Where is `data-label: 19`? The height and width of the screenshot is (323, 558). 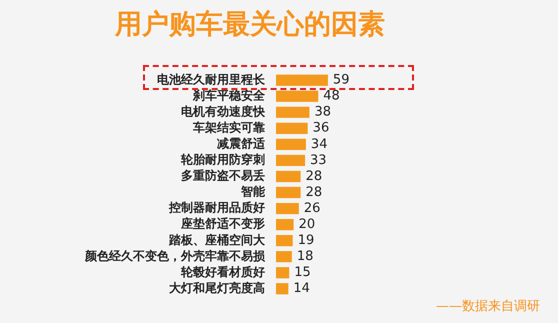
data-label: 19 is located at coordinates (306, 240).